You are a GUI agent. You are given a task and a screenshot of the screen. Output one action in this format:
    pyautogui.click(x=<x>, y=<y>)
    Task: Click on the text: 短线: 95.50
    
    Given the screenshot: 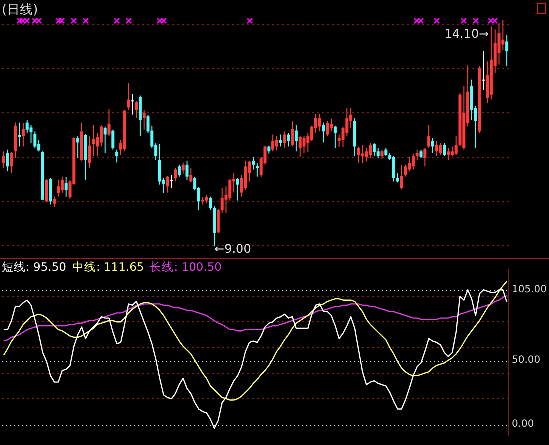 What is the action you would take?
    pyautogui.click(x=34, y=267)
    